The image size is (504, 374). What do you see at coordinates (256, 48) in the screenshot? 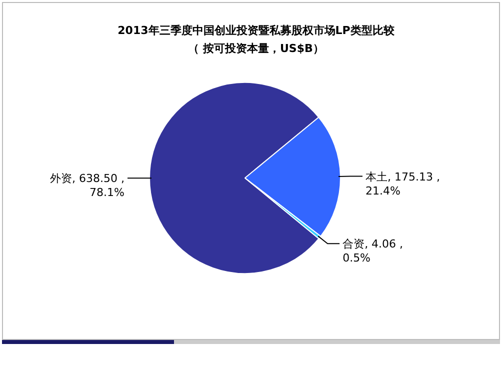
I see `chart-subtitle: （ 按可投资本量，US$B）` at bounding box center [256, 48].